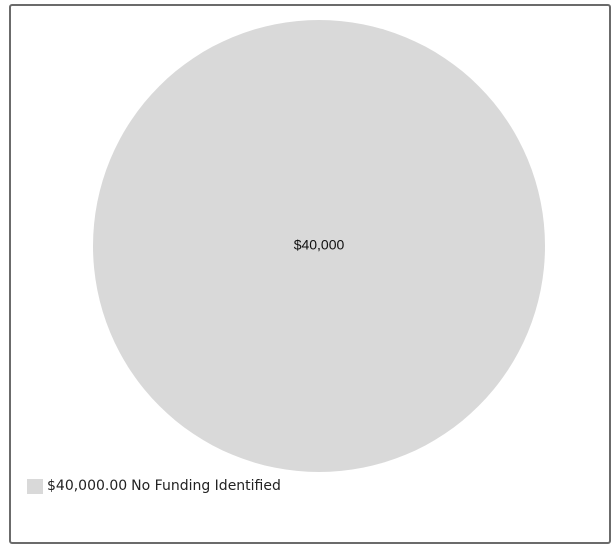 The image size is (613, 544). Describe the element at coordinates (87, 486) in the screenshot. I see `legend-entry-amount: $40,000.00` at that location.